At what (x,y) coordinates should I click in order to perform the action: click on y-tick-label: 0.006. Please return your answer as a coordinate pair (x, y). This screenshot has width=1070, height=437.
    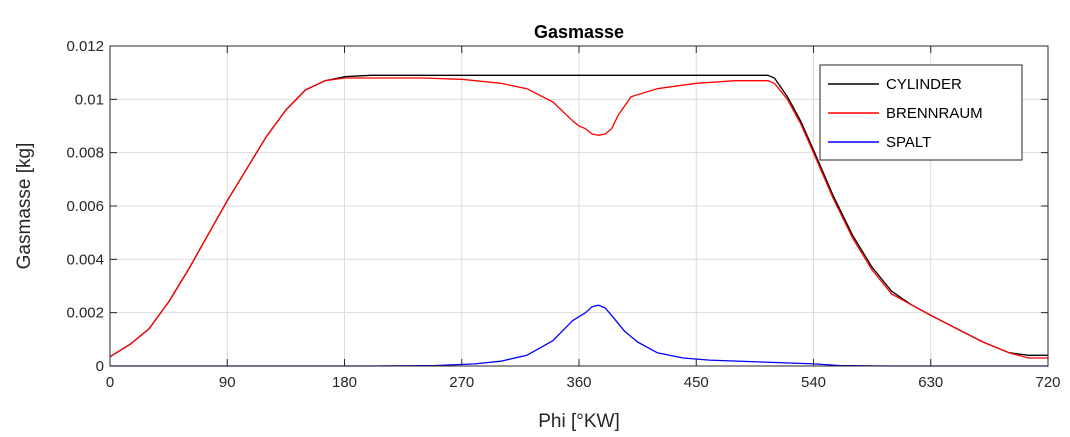
    Looking at the image, I should click on (85, 206).